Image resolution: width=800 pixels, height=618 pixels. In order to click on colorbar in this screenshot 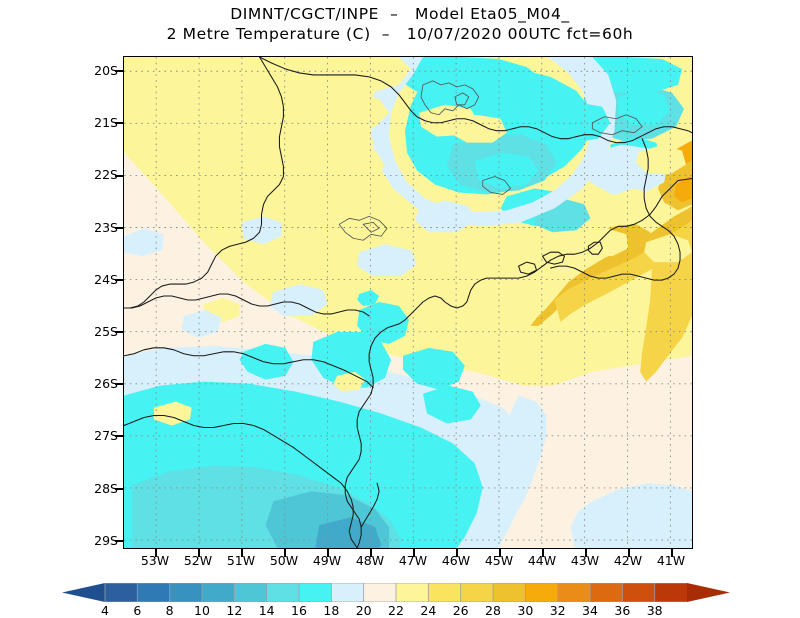, I will do `click(396, 592)`.